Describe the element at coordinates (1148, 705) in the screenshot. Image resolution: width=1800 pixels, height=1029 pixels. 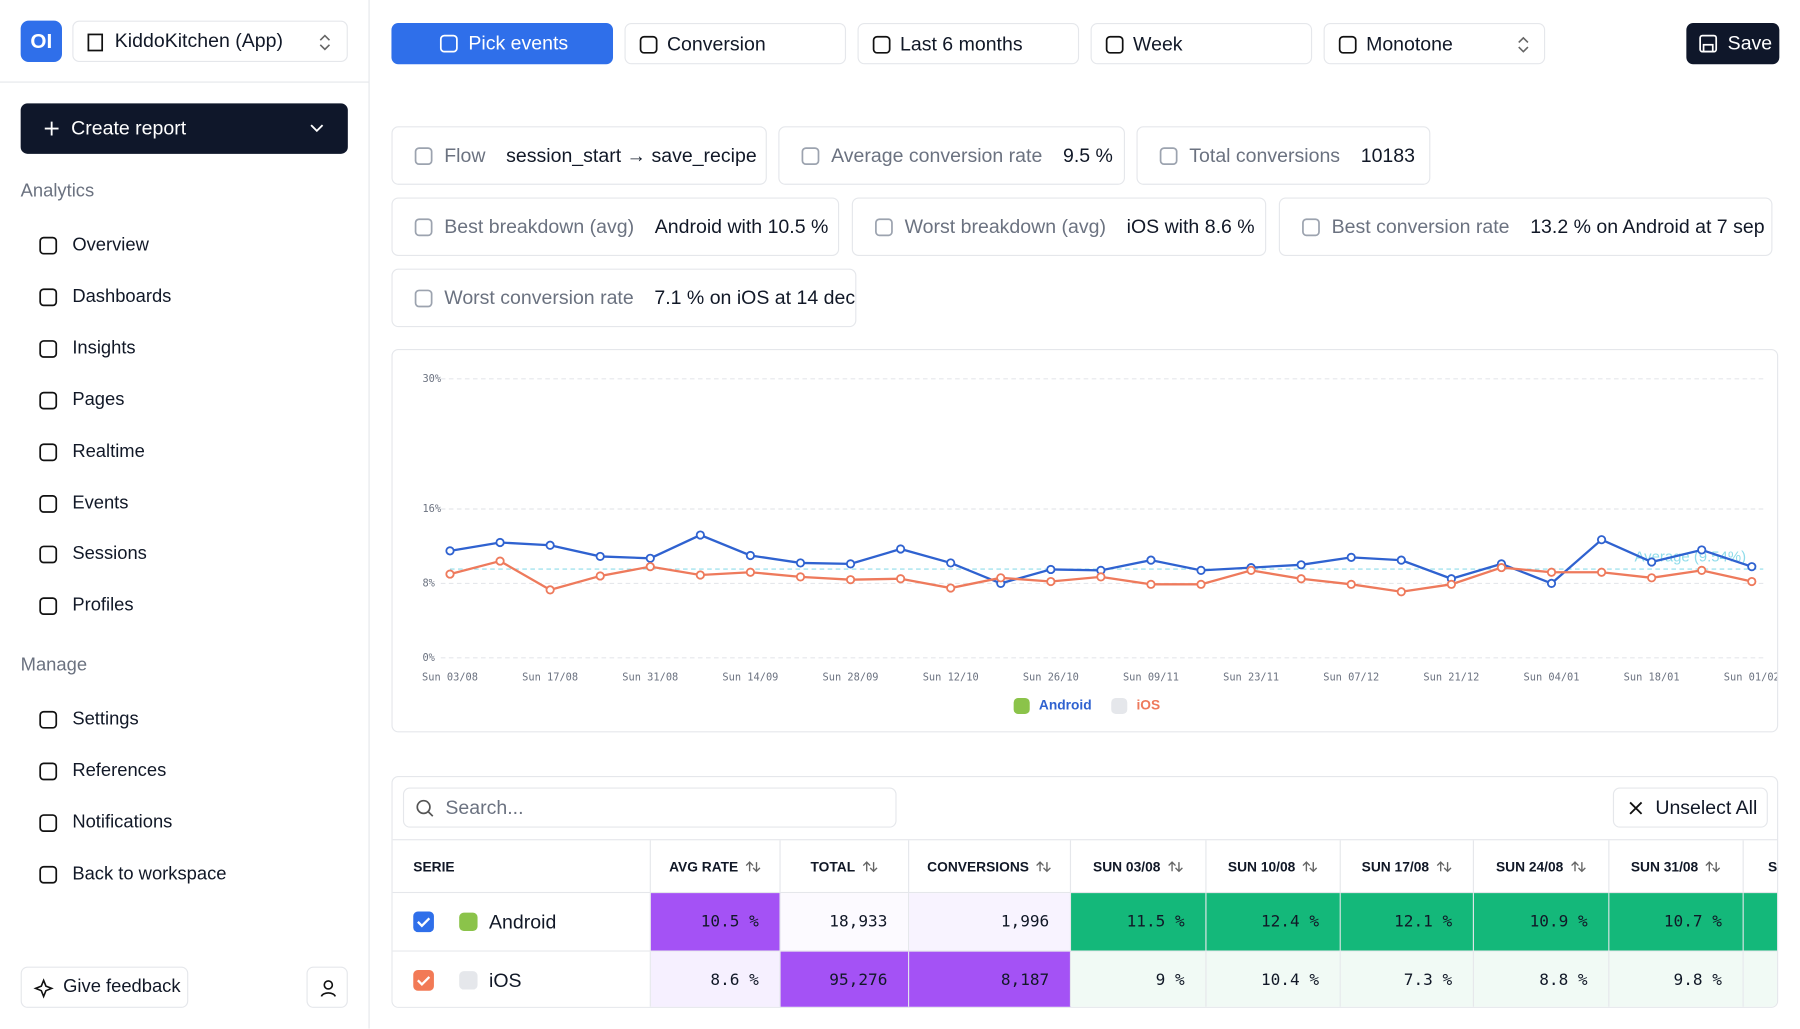
I see `legend-label: iOS` at that location.